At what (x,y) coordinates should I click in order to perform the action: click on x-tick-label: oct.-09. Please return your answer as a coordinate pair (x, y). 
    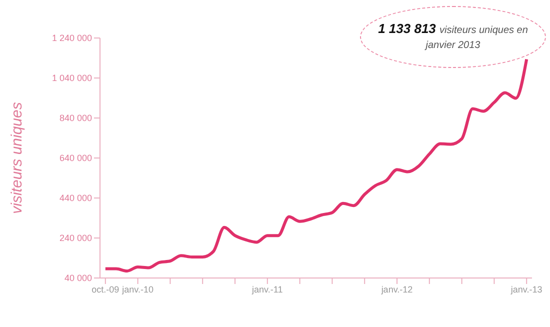
    Looking at the image, I should click on (106, 289).